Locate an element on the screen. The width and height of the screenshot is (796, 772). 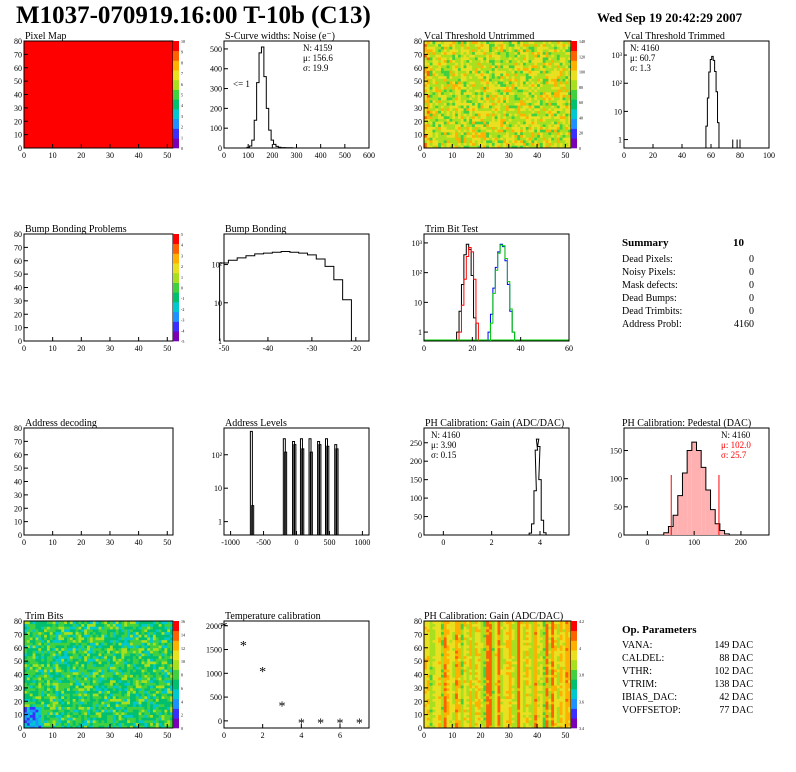
report-date: Wed Sep 19 20:42:29 2007 is located at coordinates (670, 17).